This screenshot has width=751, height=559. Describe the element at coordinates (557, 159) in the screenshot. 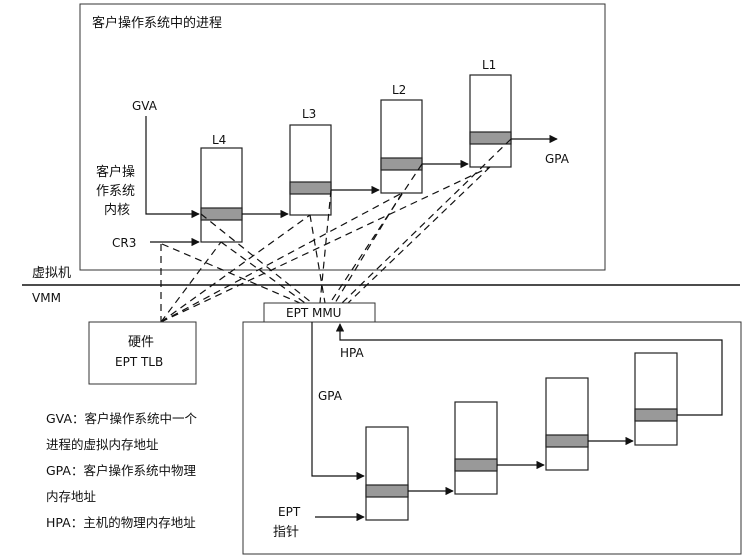

I see `gpa-out-label: GPA` at that location.